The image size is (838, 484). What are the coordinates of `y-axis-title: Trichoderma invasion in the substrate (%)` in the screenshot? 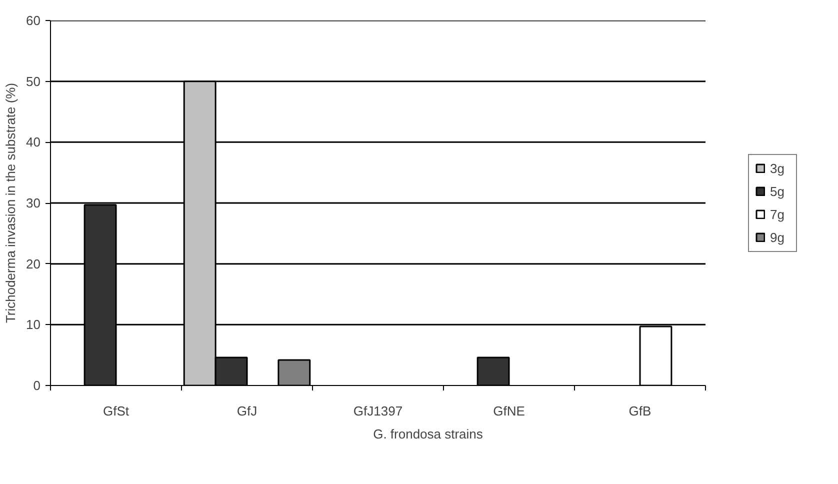 It's located at (10, 203).